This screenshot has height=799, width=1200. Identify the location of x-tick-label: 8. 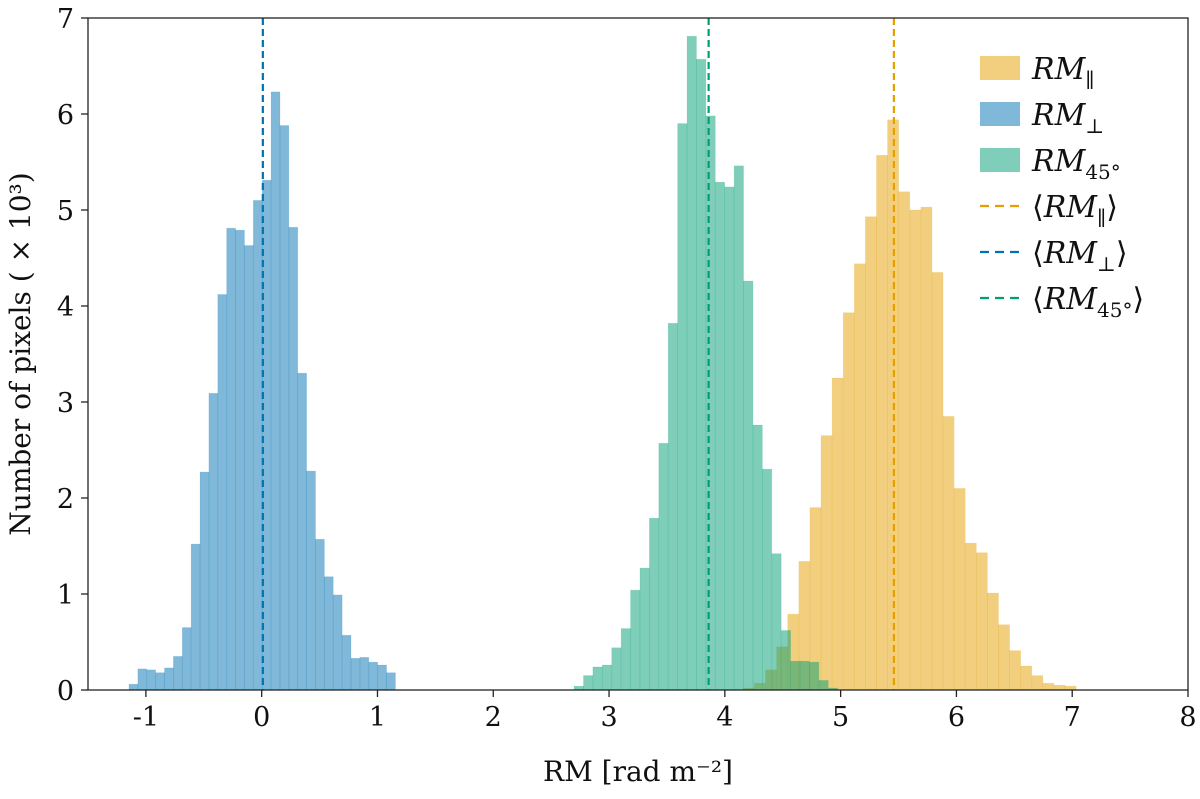
(1187, 717).